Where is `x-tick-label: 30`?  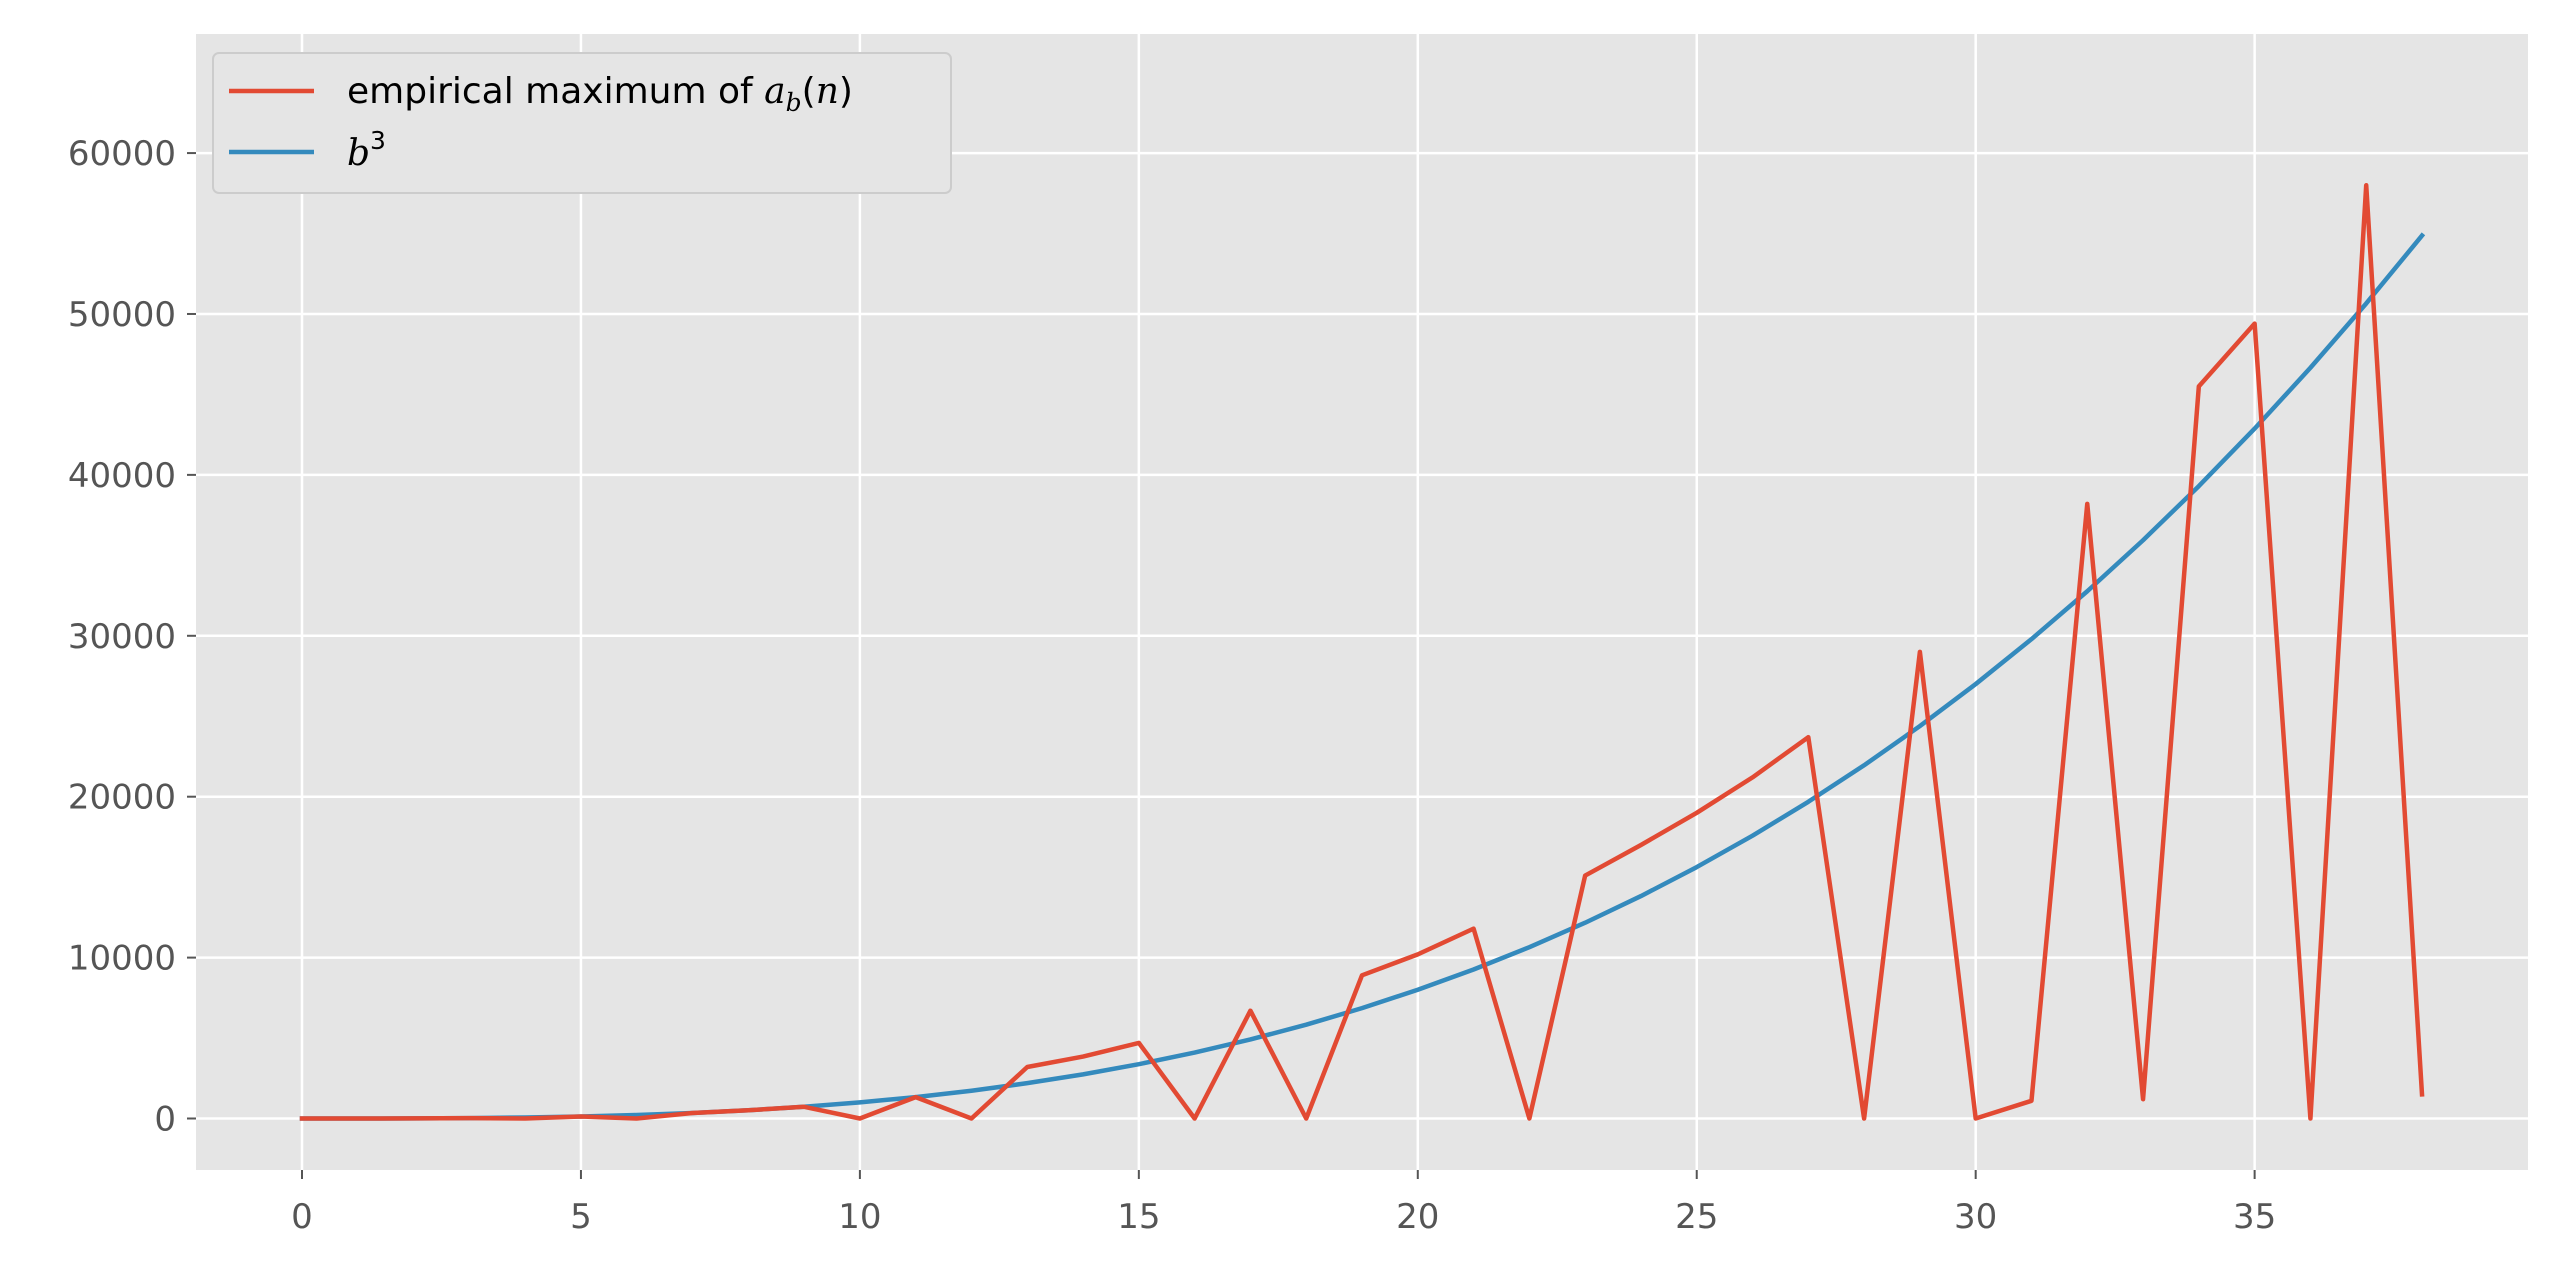 x-tick-label: 30 is located at coordinates (1975, 1217).